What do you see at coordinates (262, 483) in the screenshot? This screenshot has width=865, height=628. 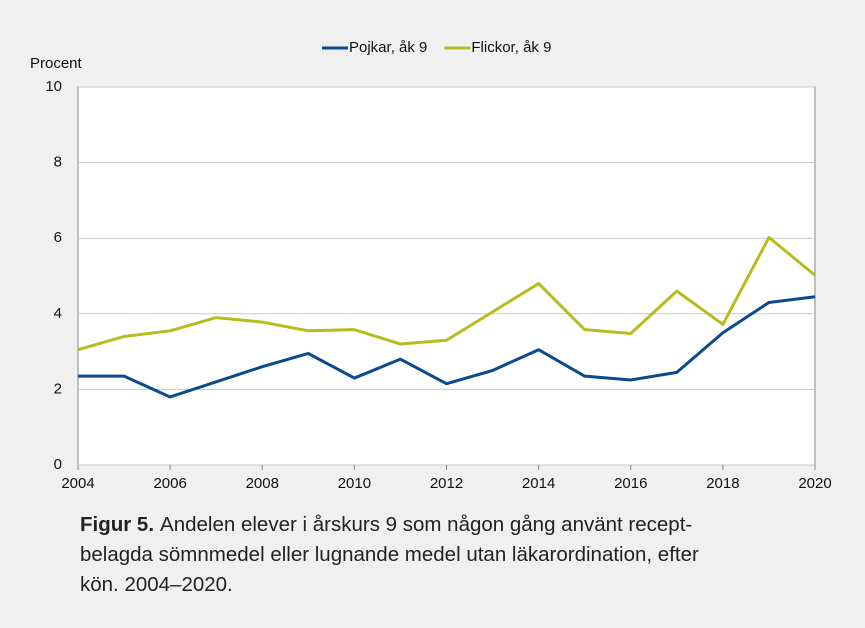 I see `x-tick-label: 2008` at bounding box center [262, 483].